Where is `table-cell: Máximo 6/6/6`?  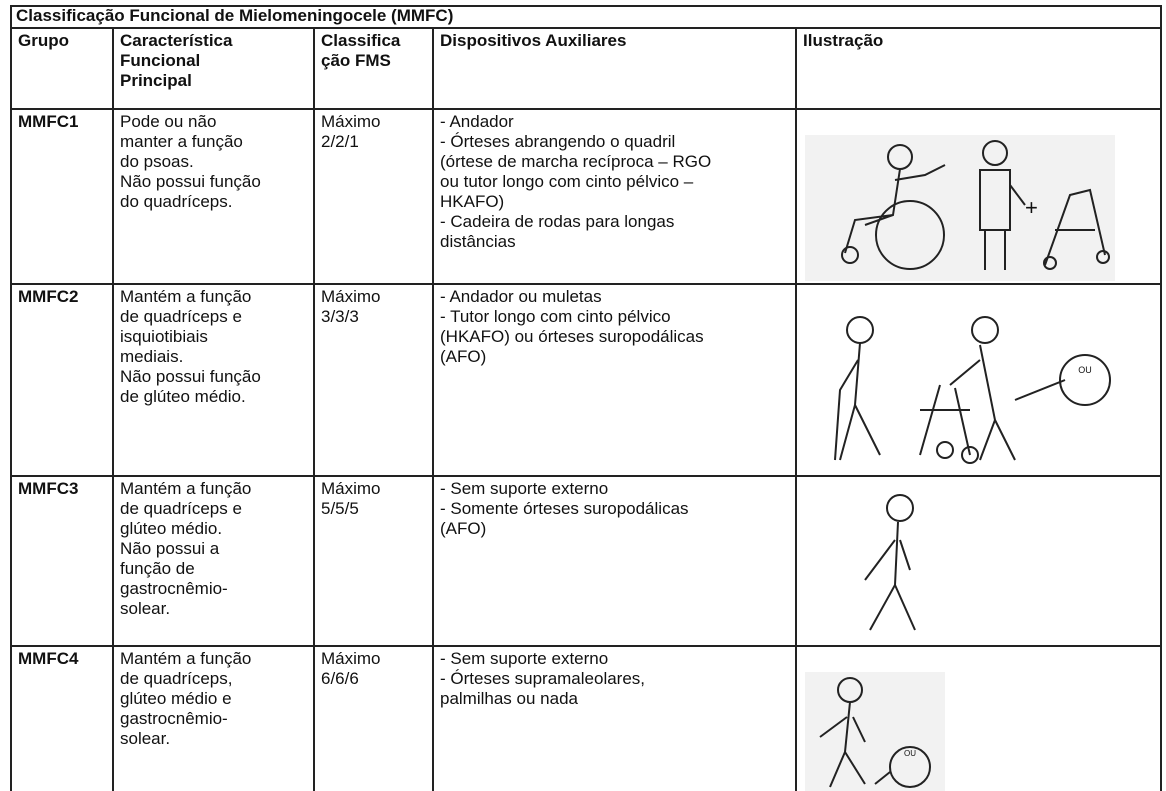 table-cell: Máximo 6/6/6 is located at coordinates (351, 669).